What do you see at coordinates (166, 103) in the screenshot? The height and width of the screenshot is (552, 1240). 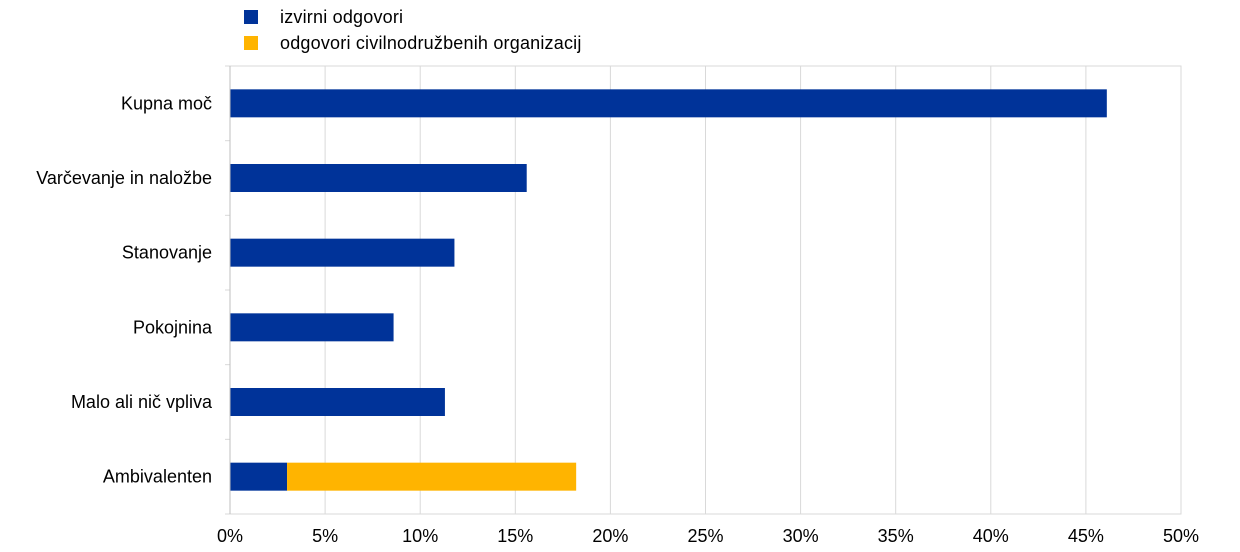 I see `y-tick-label: Kupna moč` at bounding box center [166, 103].